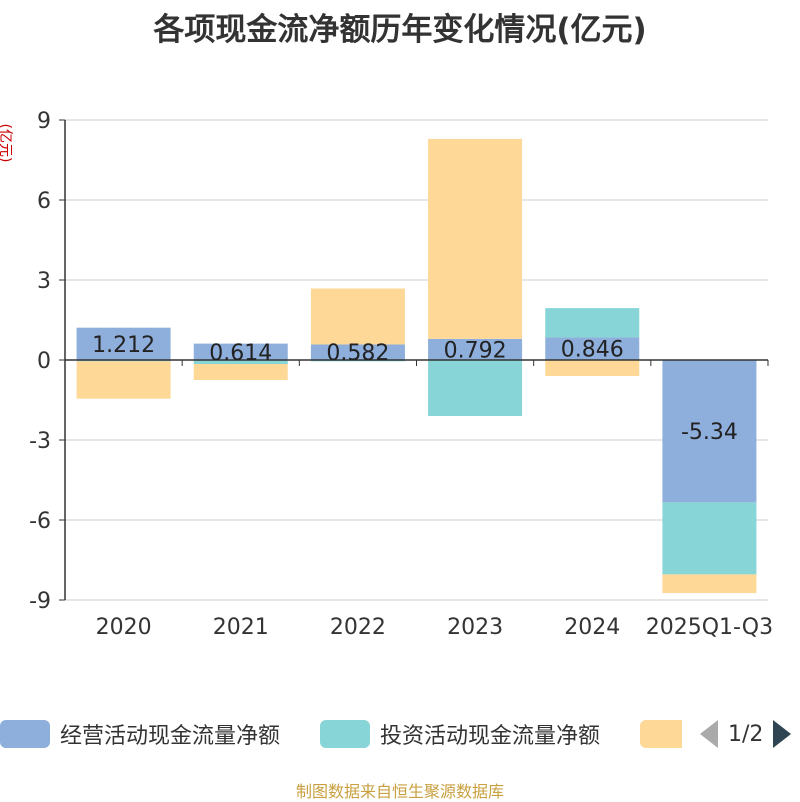 This screenshot has height=802, width=800. Describe the element at coordinates (241, 627) in the screenshot. I see `x-tick-label: 2021` at that location.